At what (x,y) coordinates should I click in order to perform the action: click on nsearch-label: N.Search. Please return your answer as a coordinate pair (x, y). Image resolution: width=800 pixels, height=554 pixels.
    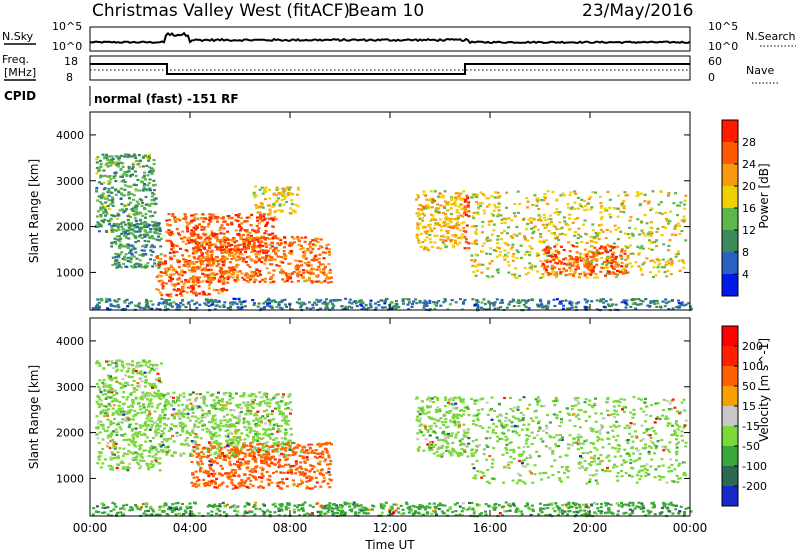
    Looking at the image, I should click on (771, 36).